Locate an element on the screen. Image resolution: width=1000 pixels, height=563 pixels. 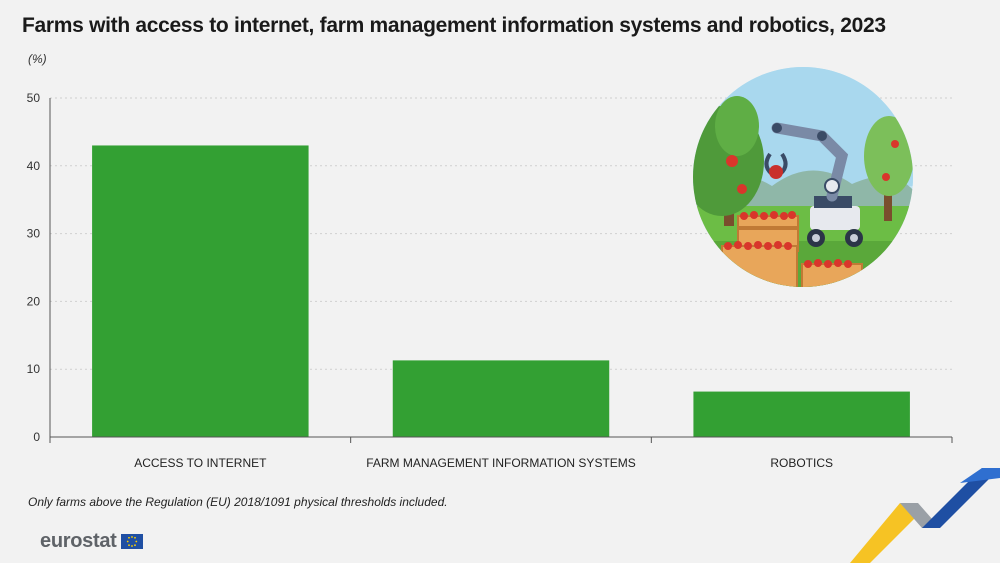
y-tick-label: 30 is located at coordinates (34, 234).